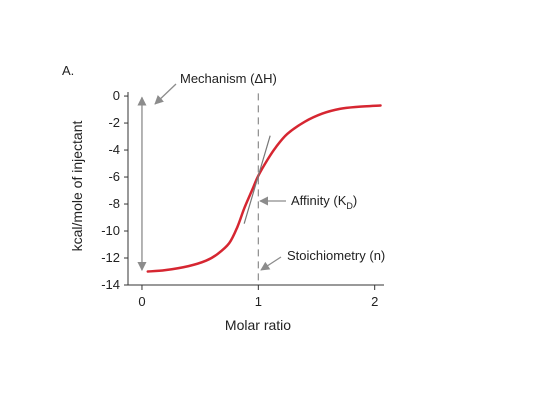 This screenshot has height=400, width=553. I want to click on x-tick-label: 1, so click(258, 301).